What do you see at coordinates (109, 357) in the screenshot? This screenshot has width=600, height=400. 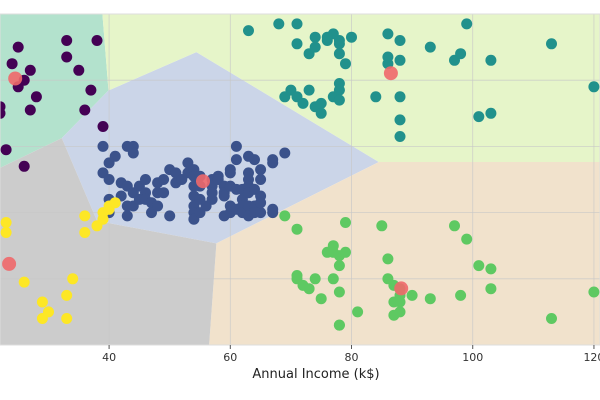 I see `x-tick-label: 40` at bounding box center [109, 357].